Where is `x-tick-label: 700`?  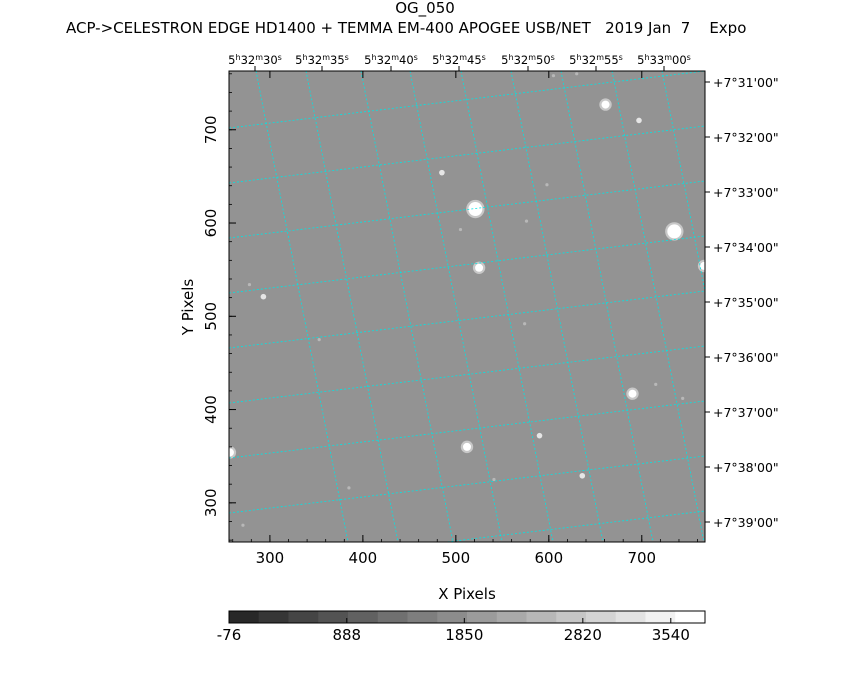
x-tick-label: 700 is located at coordinates (641, 558).